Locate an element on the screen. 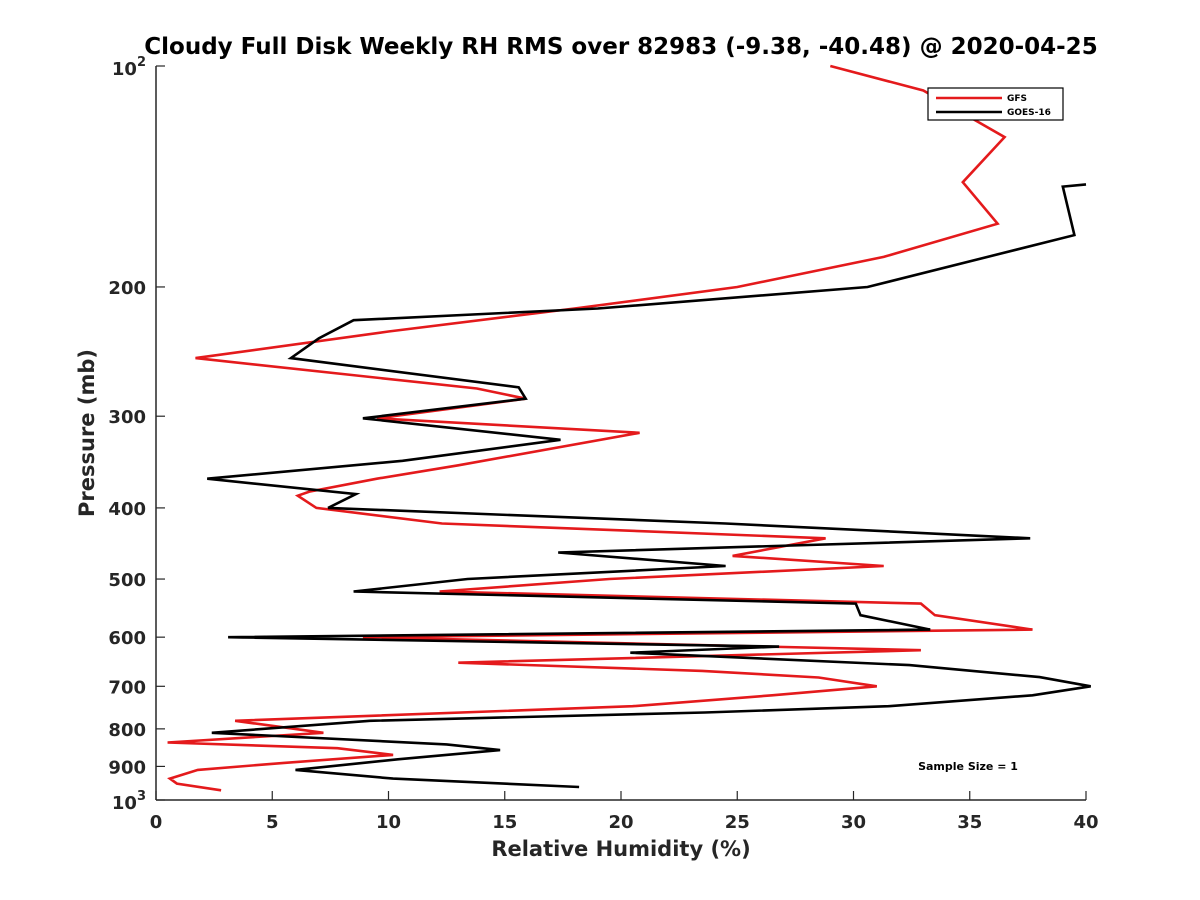 Image resolution: width=1200 pixels, height=900 pixels. x-ticks: 0 5 10 15 20 25 30 35 40 is located at coordinates (624, 812).